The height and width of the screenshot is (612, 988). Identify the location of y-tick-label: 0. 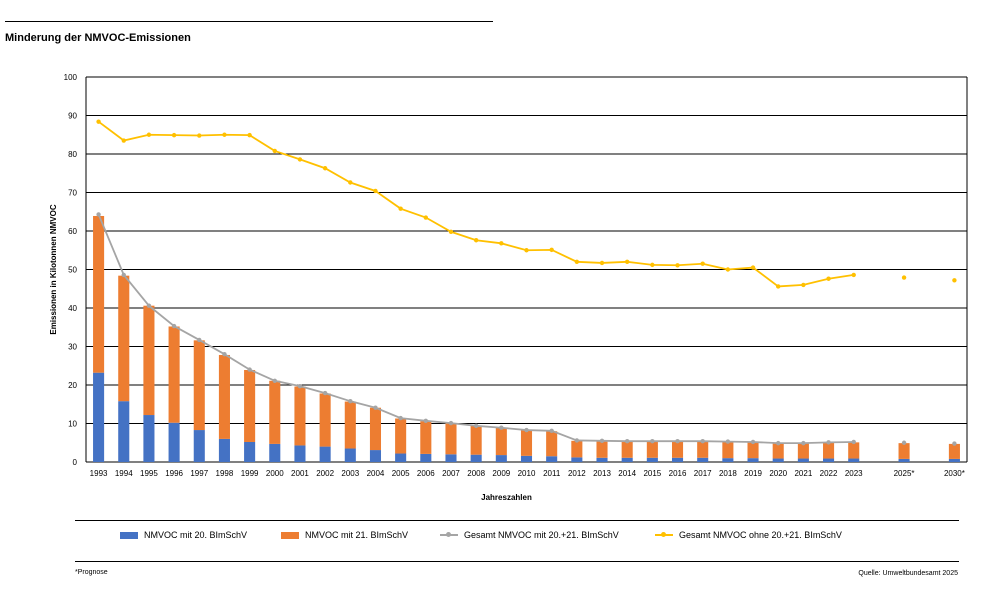
(75, 462).